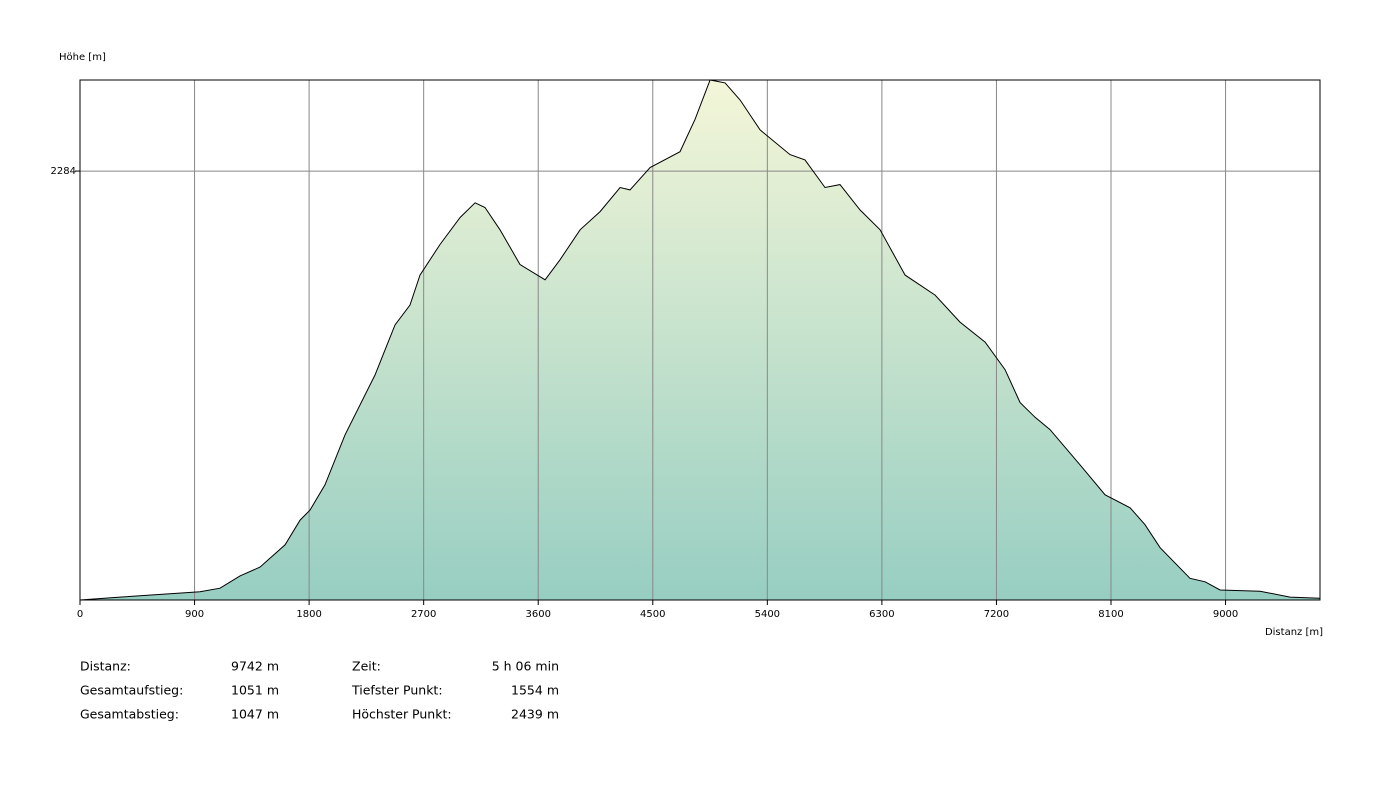 This screenshot has height=804, width=1400. I want to click on stat-label: Tiefster Punkt:, so click(397, 690).